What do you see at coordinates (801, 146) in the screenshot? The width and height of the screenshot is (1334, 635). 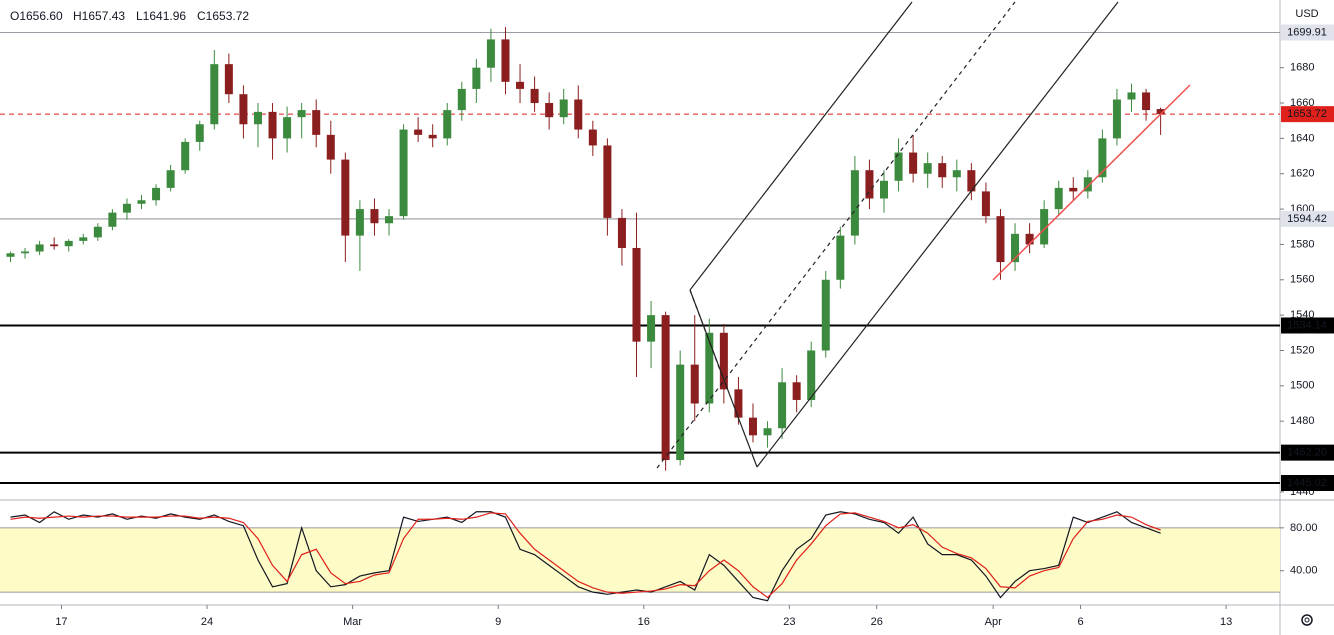 I see `channel-upper` at bounding box center [801, 146].